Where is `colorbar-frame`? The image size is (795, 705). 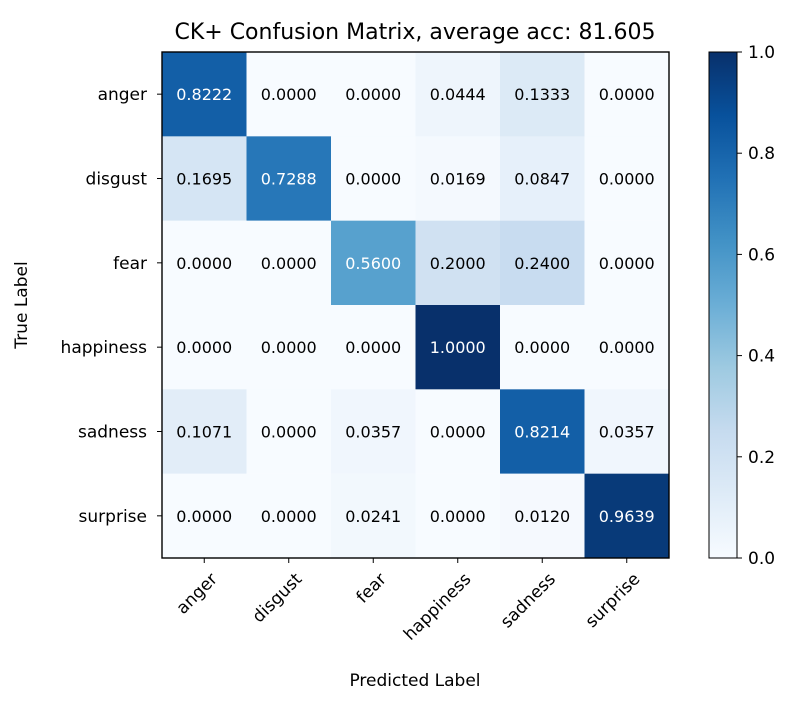 colorbar-frame is located at coordinates (723, 305).